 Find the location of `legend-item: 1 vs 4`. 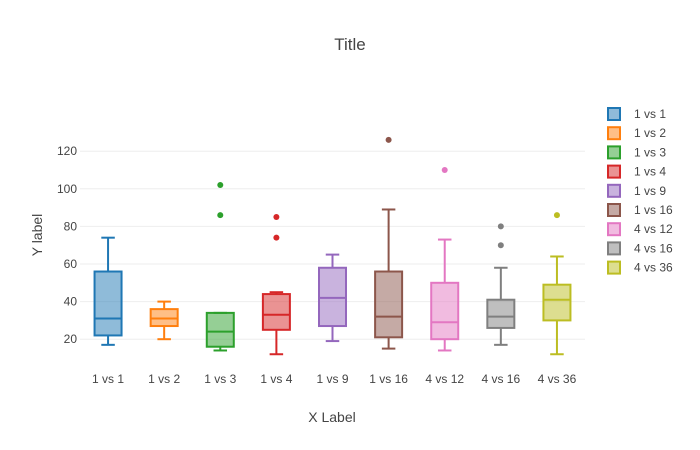

legend-item: 1 vs 4 is located at coordinates (636, 171).